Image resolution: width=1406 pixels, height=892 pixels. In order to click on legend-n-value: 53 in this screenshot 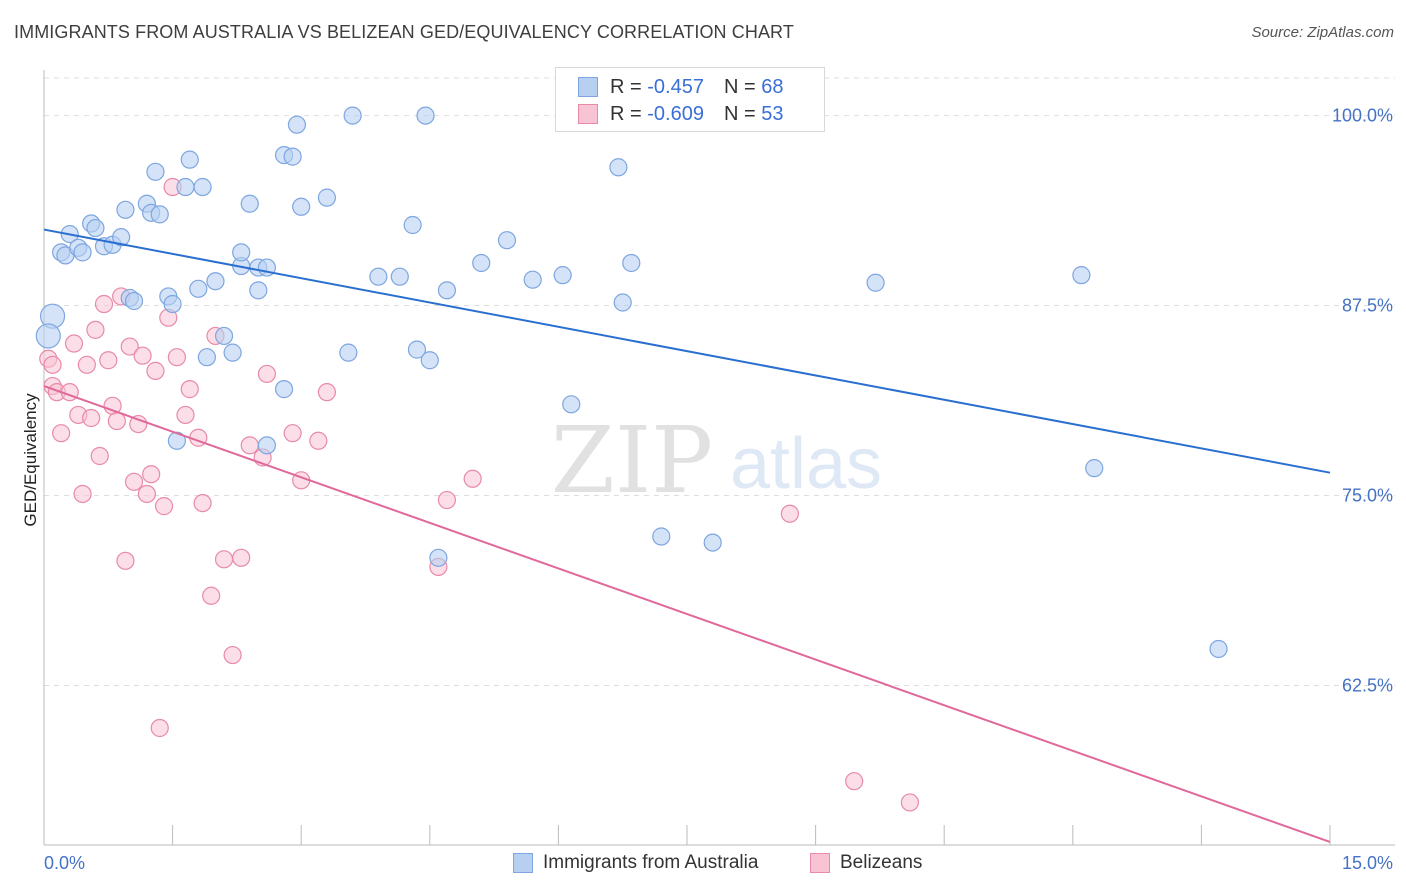, I will do `click(772, 113)`.